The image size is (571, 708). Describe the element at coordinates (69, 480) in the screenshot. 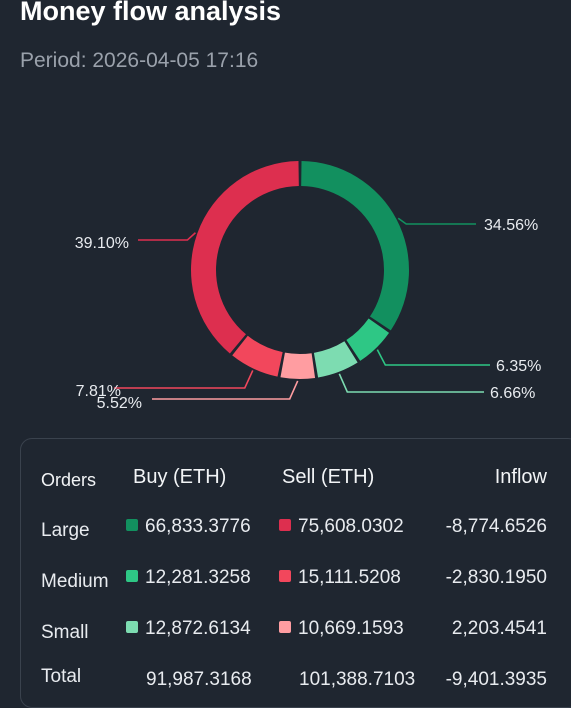

I see `header-orders: Orders` at that location.